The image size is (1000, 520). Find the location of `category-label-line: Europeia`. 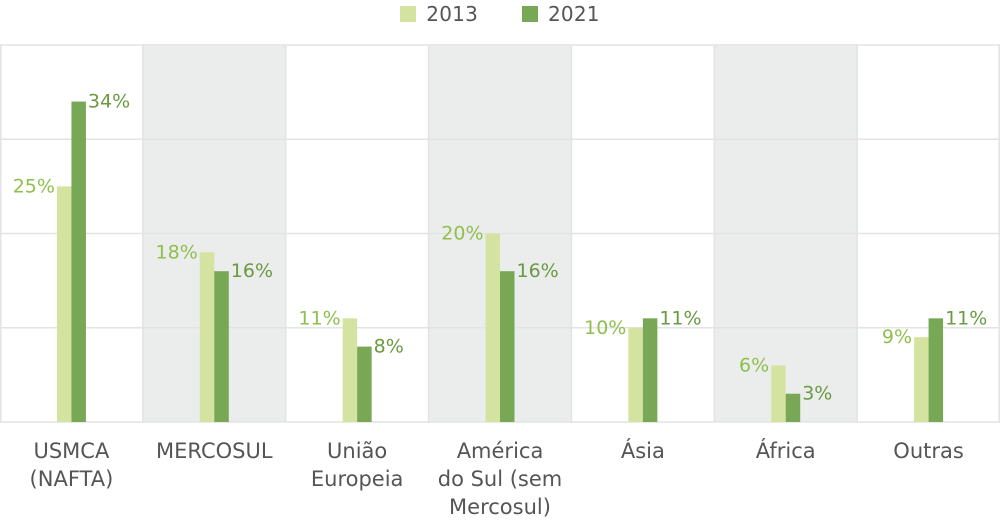

category-label-line: Europeia is located at coordinates (357, 479).